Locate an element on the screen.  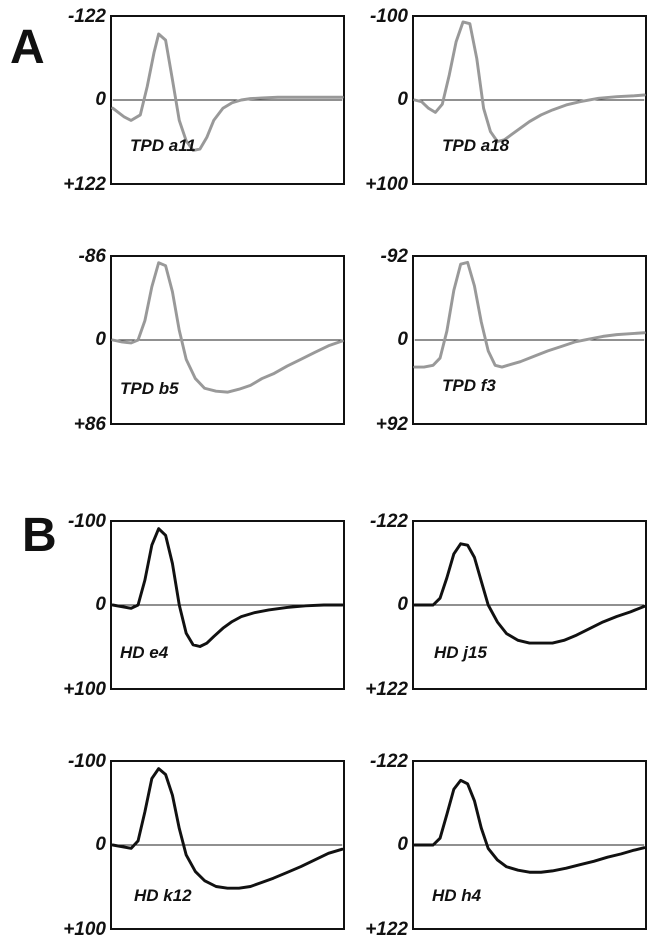
series-label: TPD a11 is located at coordinates (163, 145).